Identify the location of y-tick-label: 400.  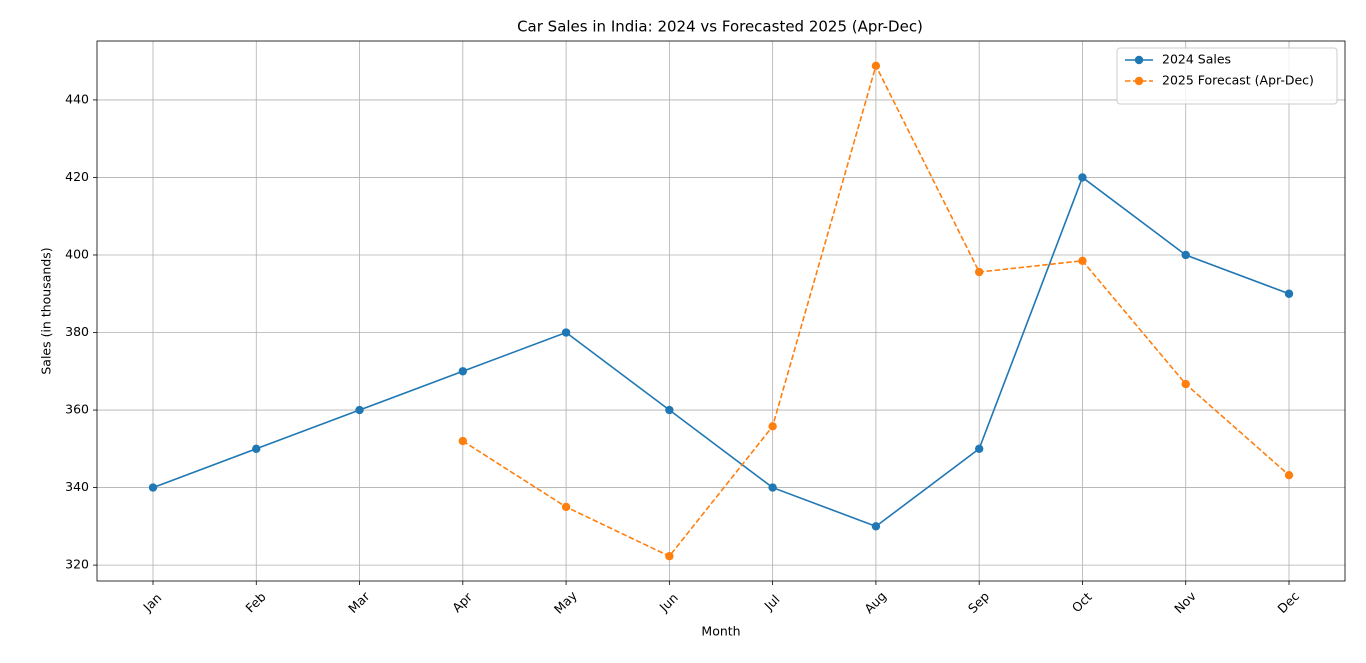
(77, 253).